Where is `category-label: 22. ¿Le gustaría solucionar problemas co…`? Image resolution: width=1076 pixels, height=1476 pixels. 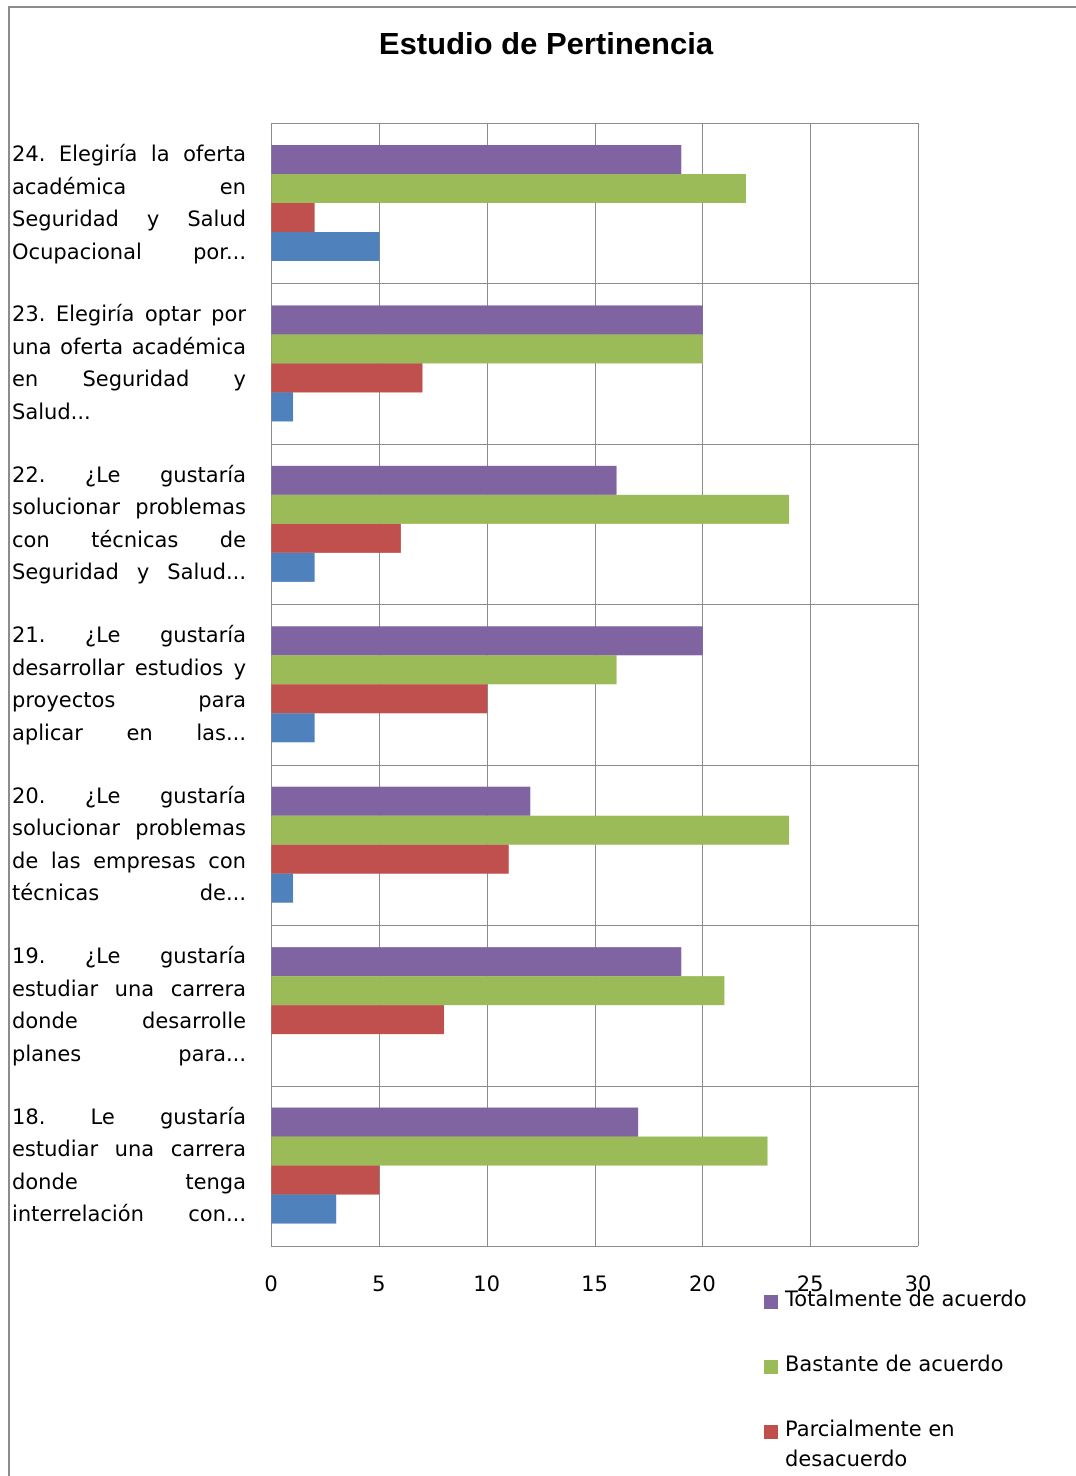
category-label: 22. ¿Le gustaría solucionar problemas co… is located at coordinates (129, 523).